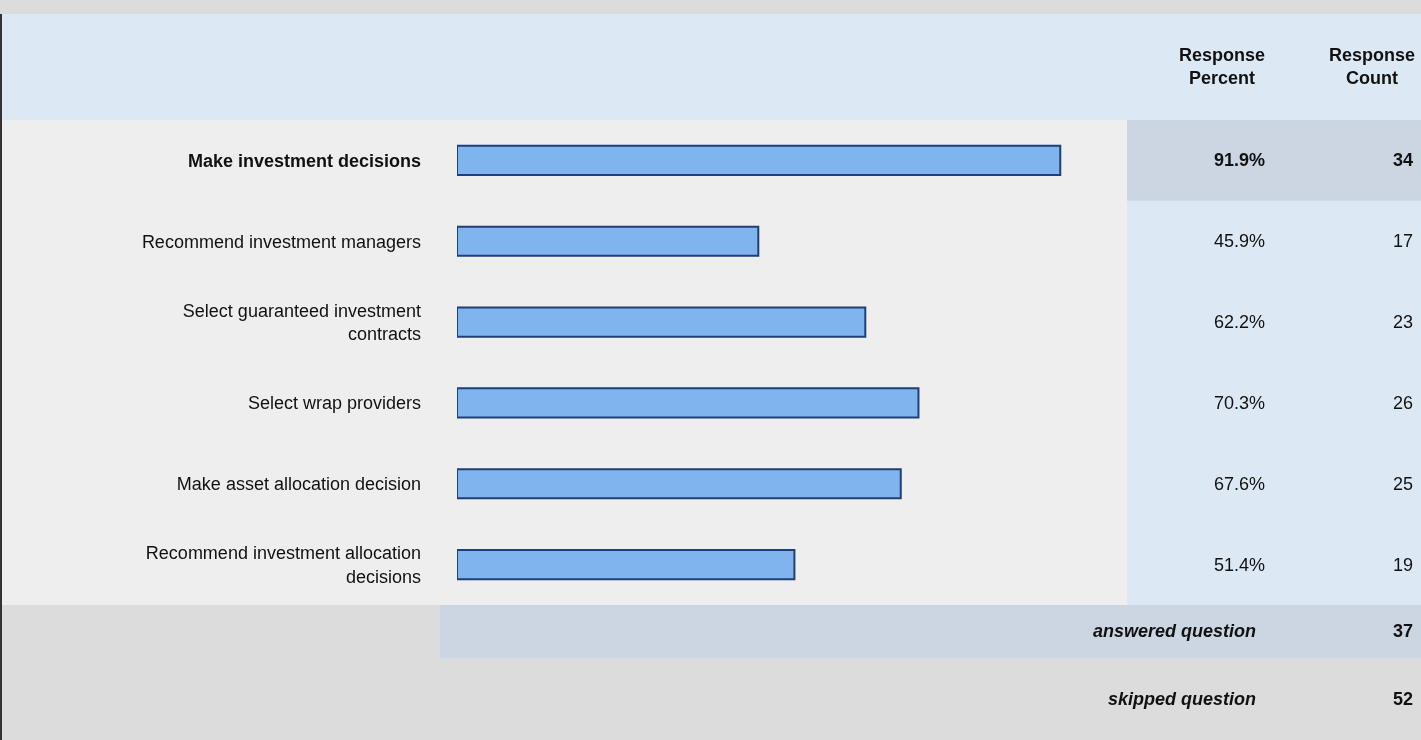  Describe the element at coordinates (298, 484) in the screenshot. I see `y-tick-label: Make asset allocation decision` at that location.